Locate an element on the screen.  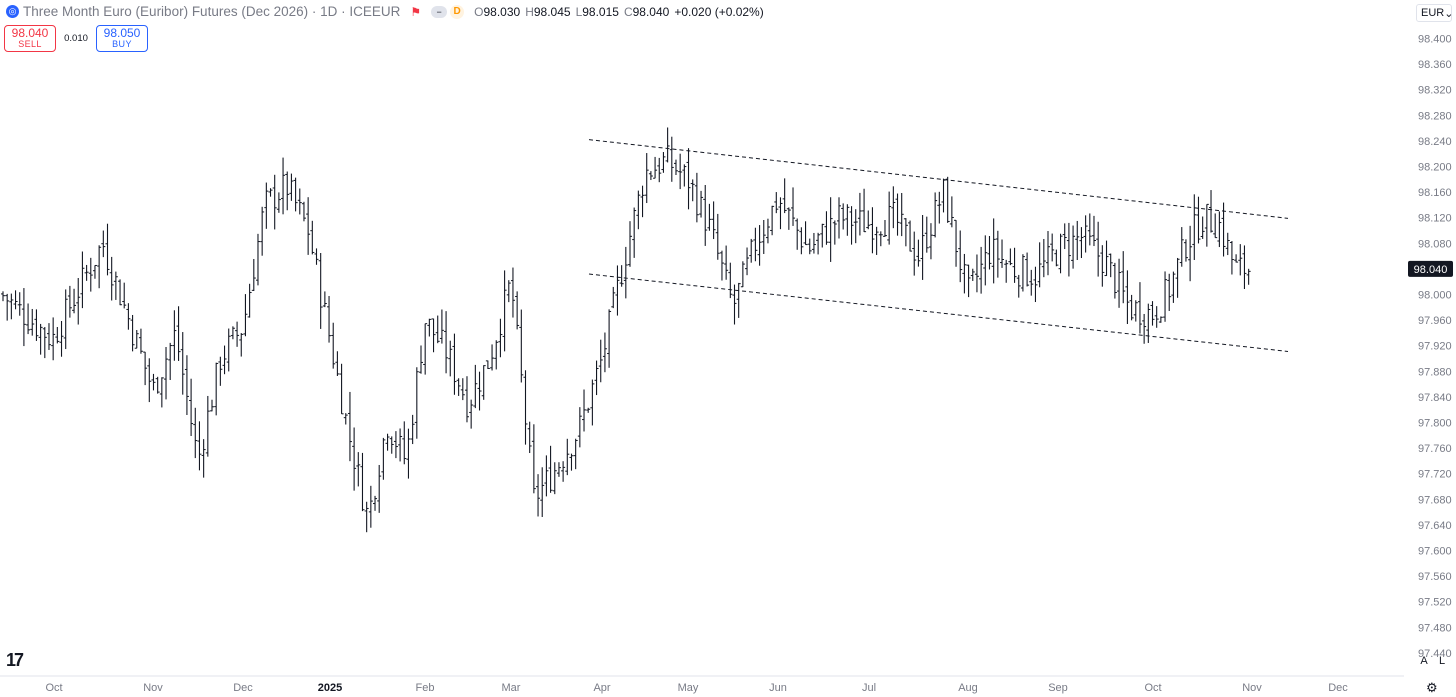
y-tick-label: 97.520 is located at coordinates (1435, 603).